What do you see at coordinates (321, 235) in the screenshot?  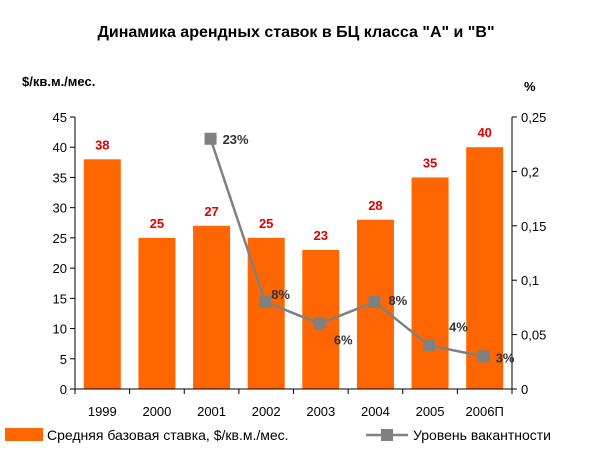 I see `bar-value-label-2003: 23` at bounding box center [321, 235].